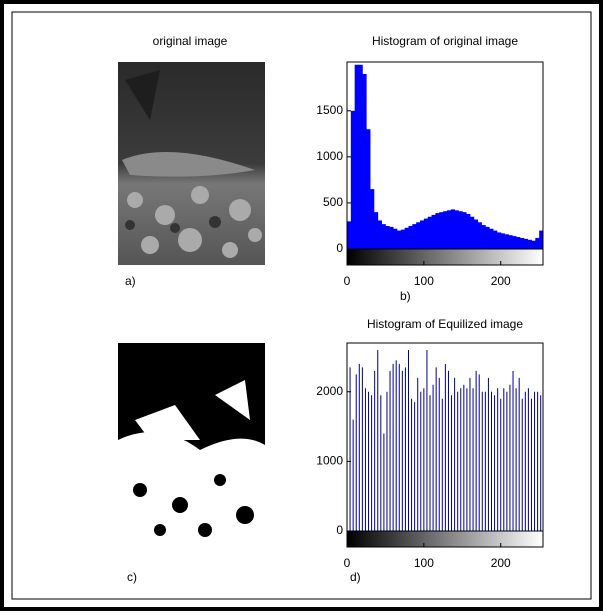 The height and width of the screenshot is (616, 603). What do you see at coordinates (190, 41) in the screenshot?
I see `image-title: original image` at bounding box center [190, 41].